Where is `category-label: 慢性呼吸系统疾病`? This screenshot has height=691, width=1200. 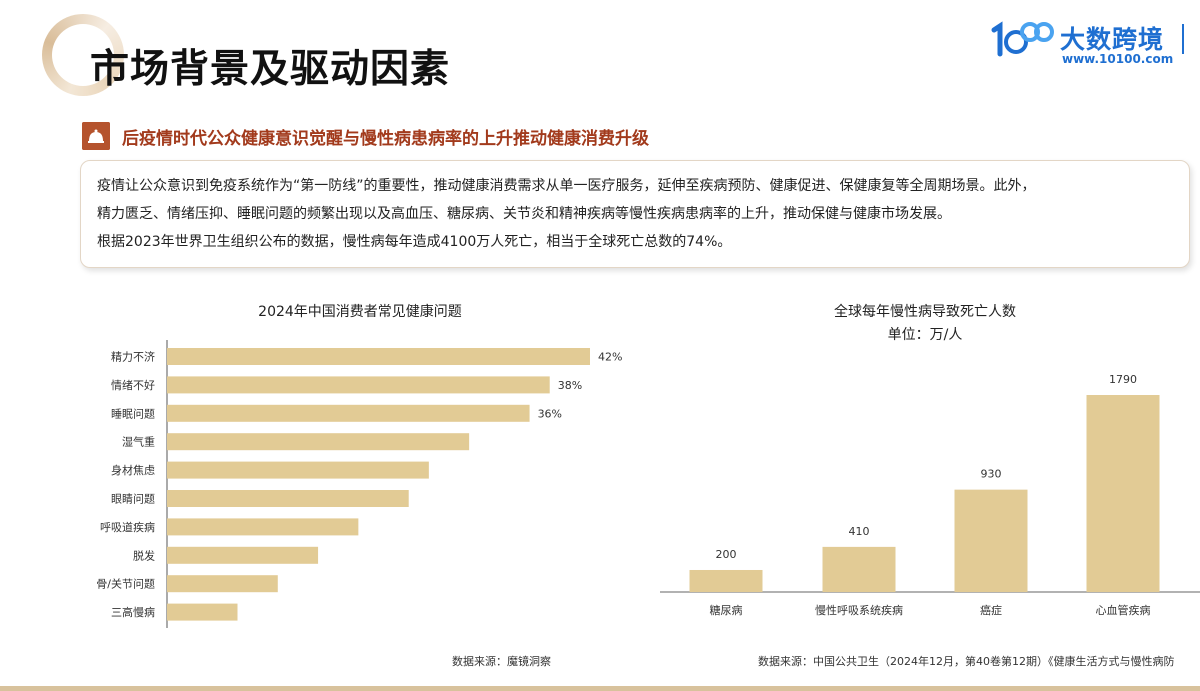 category-label: 慢性呼吸系统疾病 is located at coordinates (859, 610).